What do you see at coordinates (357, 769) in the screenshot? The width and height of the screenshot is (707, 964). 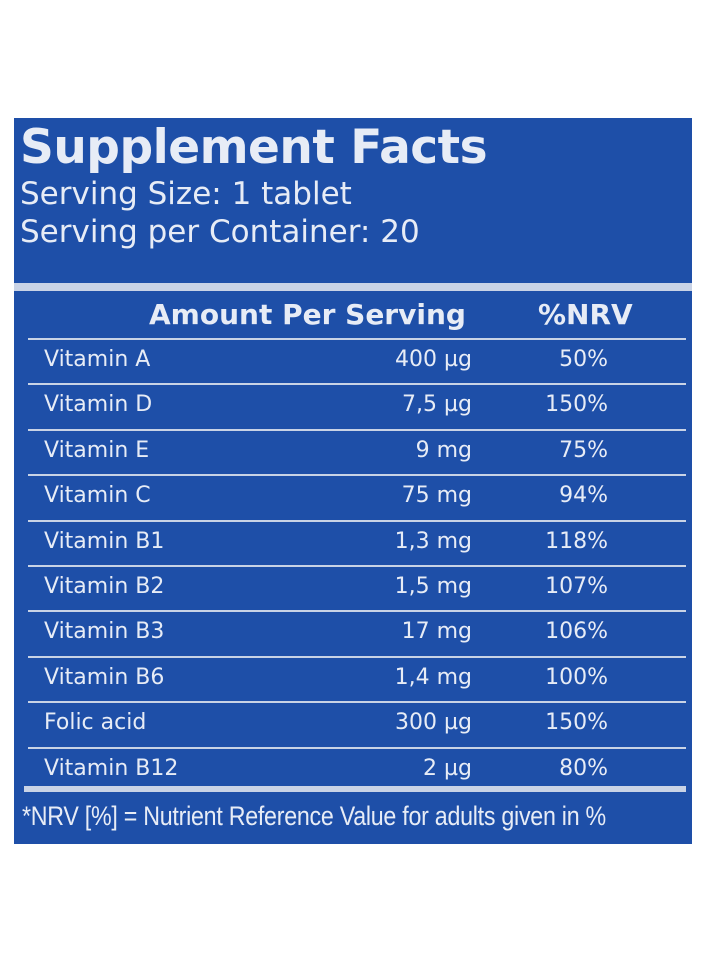 I see `table-row: Vitamin B12 2 µg 80%` at bounding box center [357, 769].